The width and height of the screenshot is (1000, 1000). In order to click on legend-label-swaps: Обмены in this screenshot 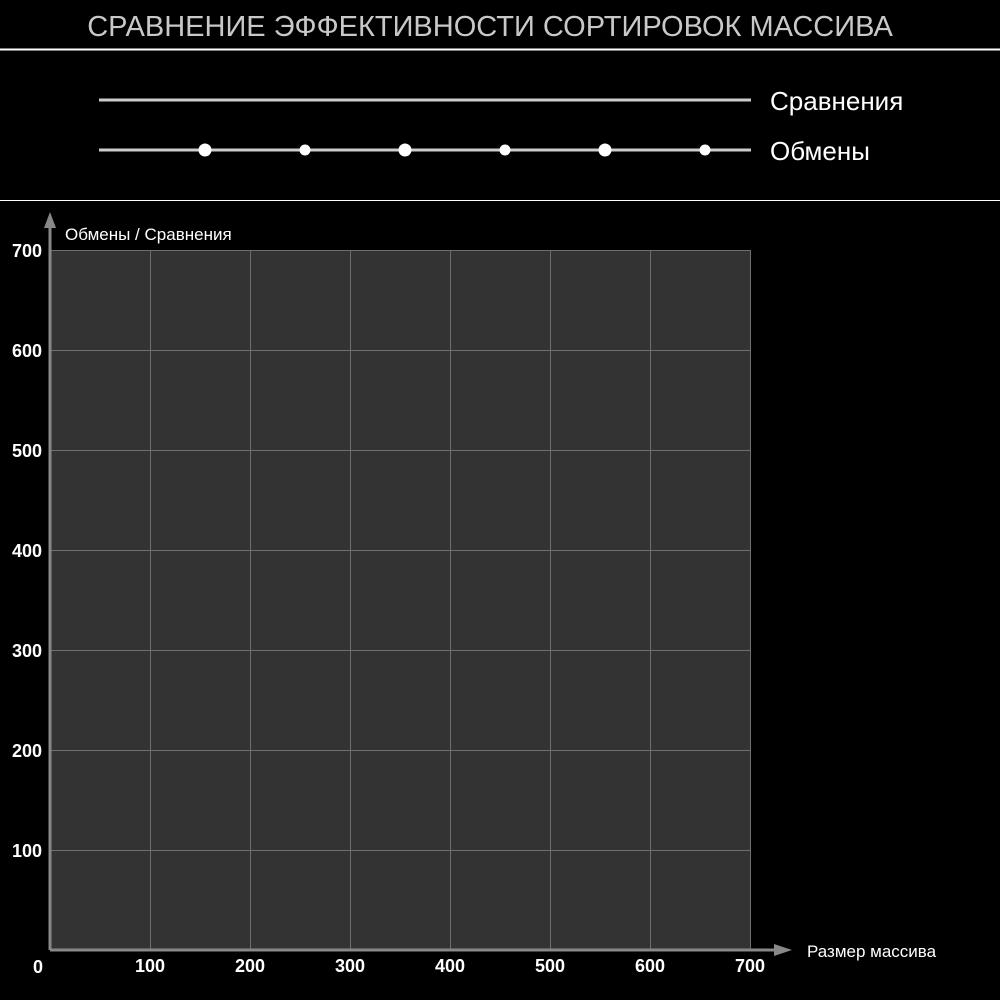, I will do `click(820, 151)`.